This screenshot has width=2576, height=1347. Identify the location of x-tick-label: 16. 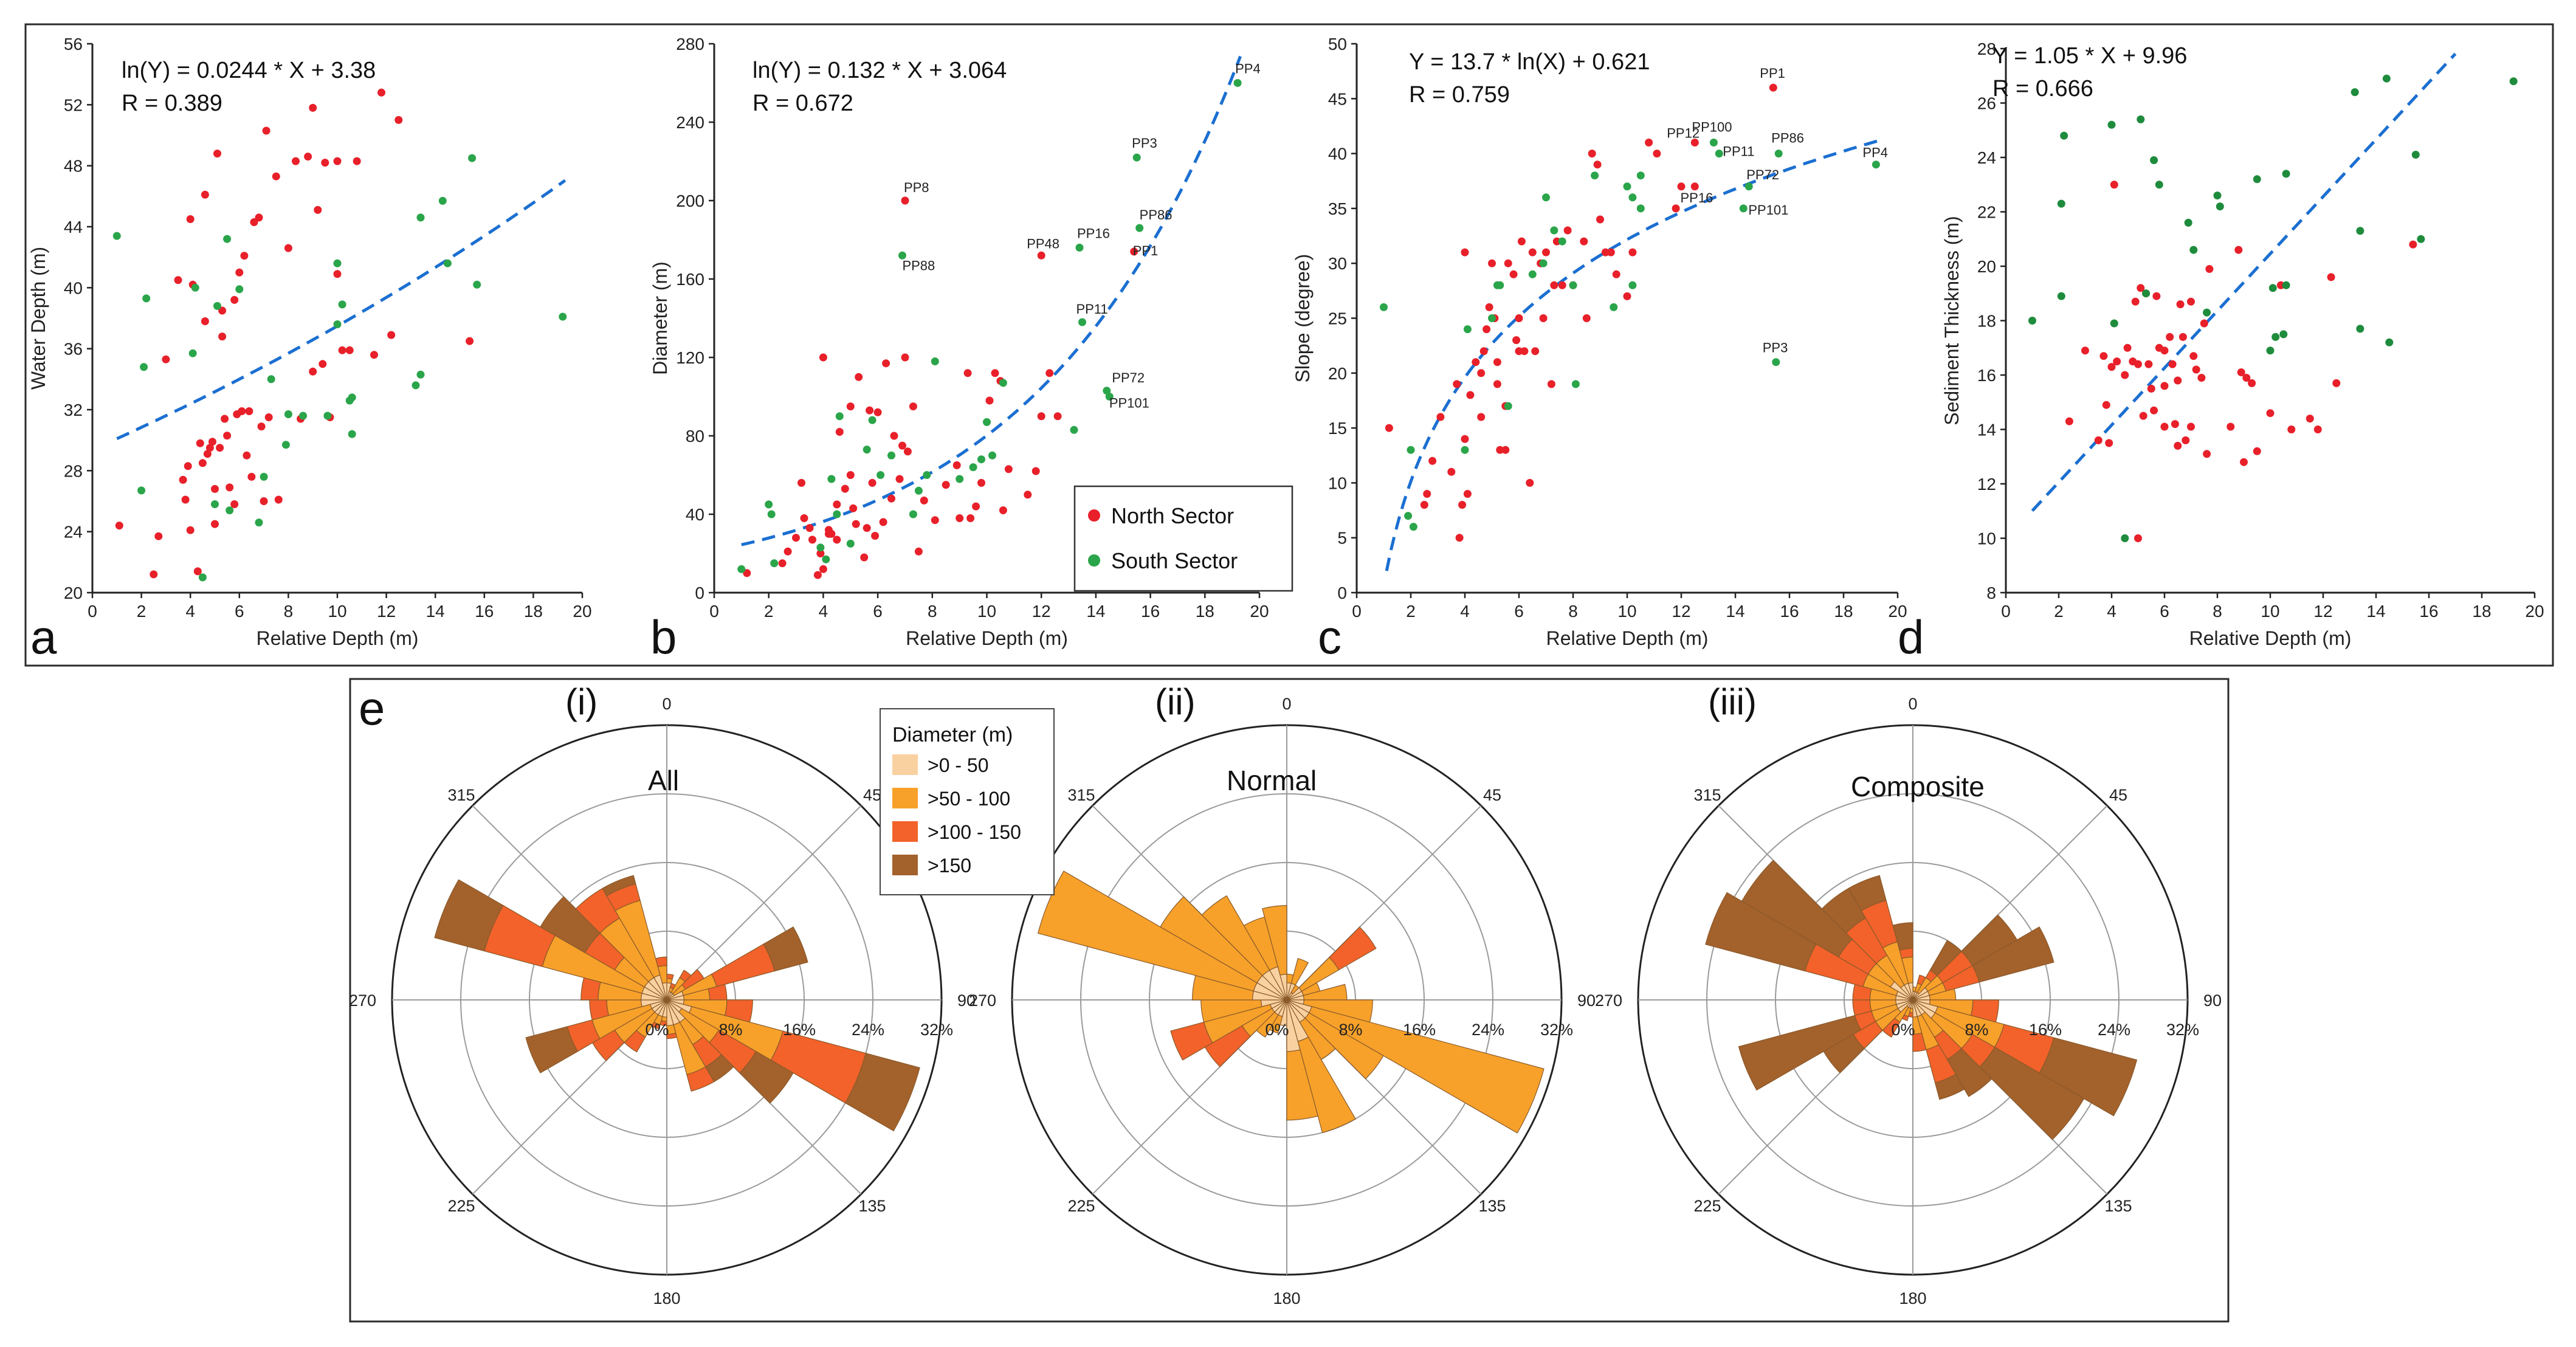
(1150, 611).